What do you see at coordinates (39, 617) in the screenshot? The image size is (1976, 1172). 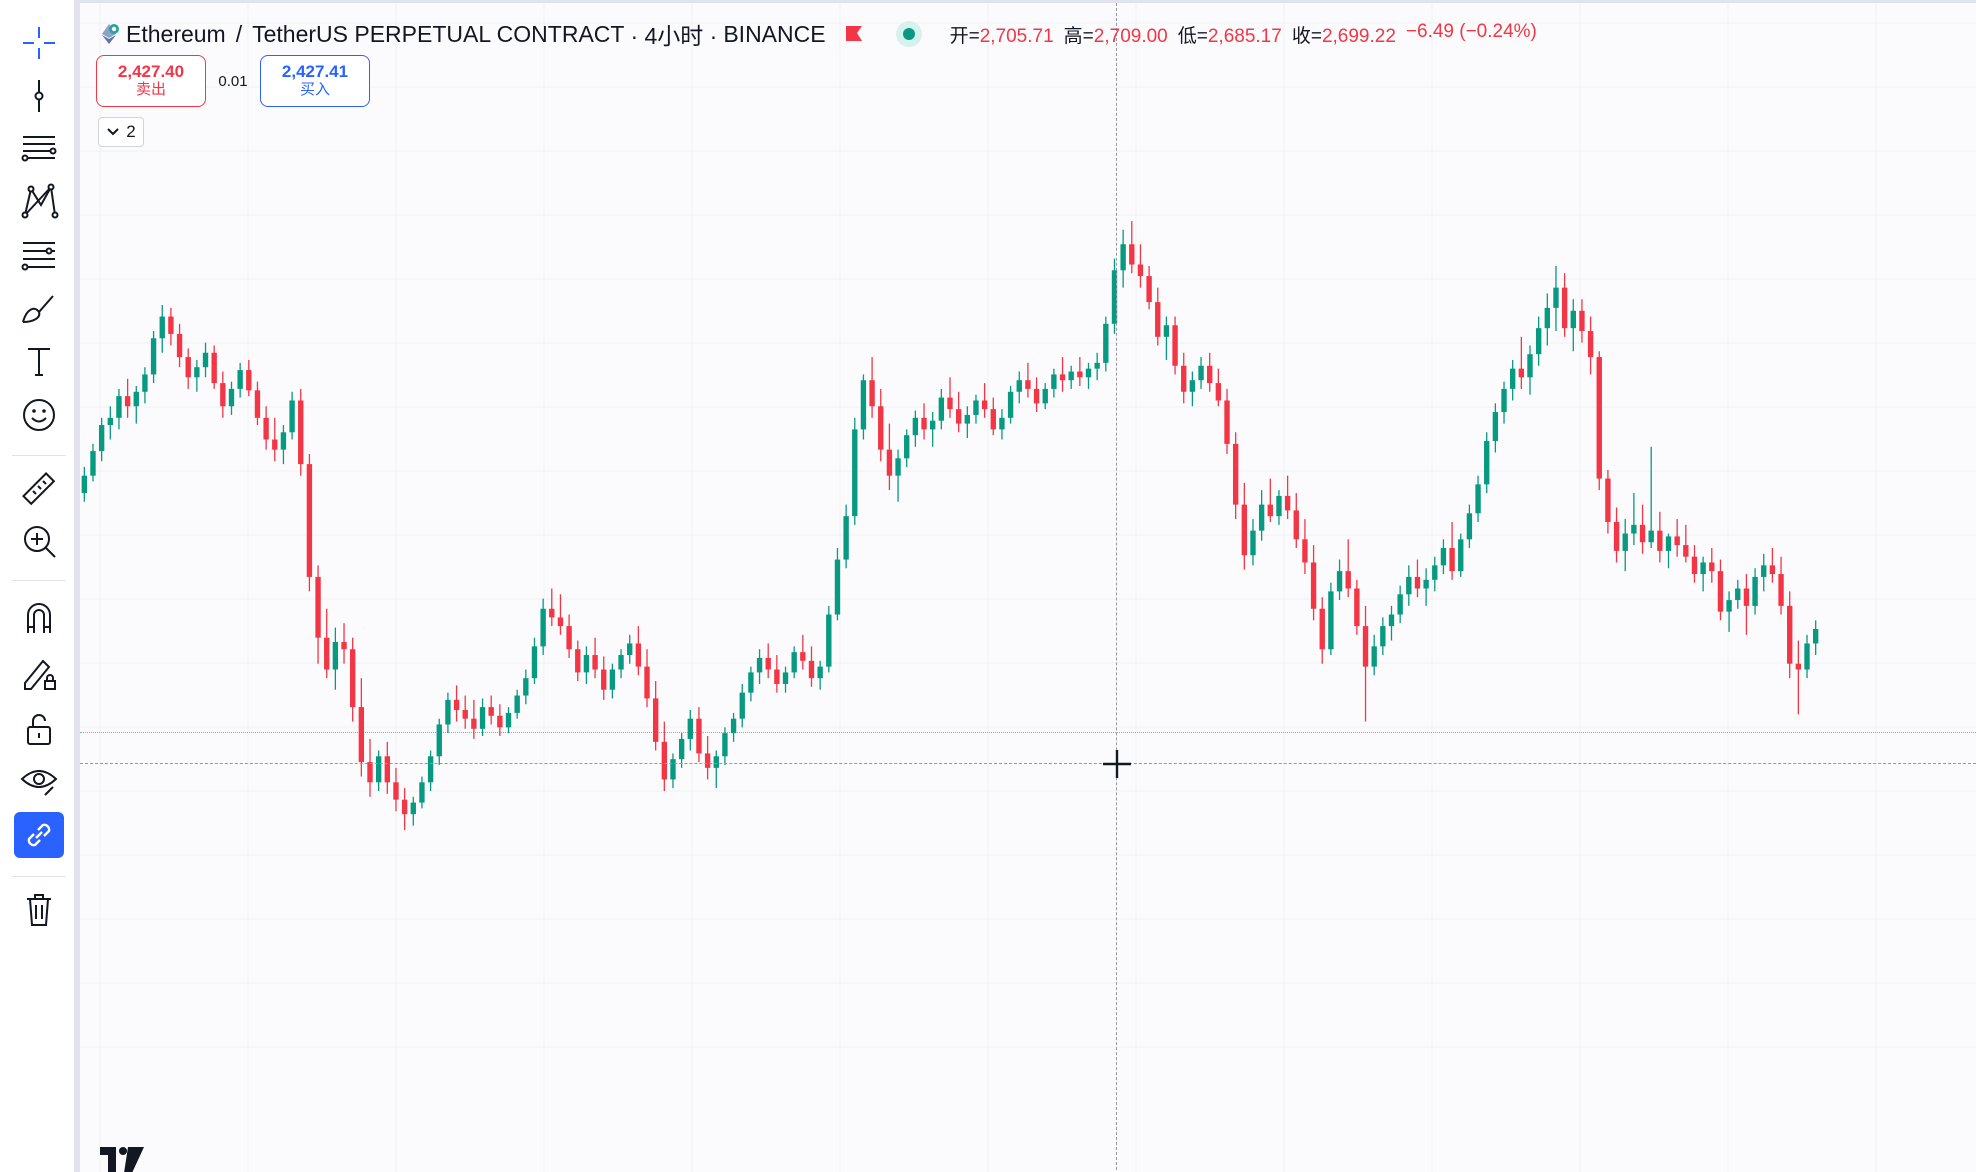 I see `magnet-icon` at bounding box center [39, 617].